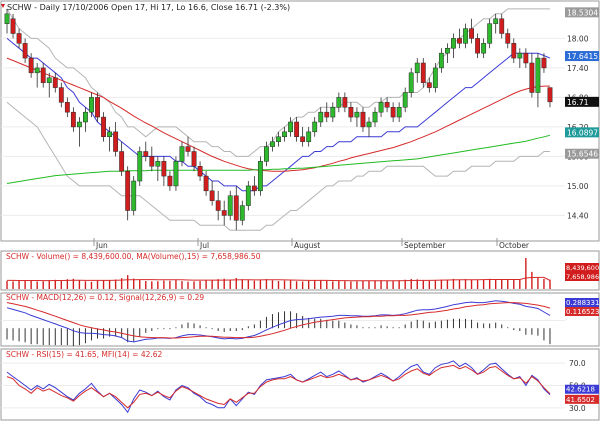  I want to click on rsi-value-flag-text: 41.6502, so click(580, 400).